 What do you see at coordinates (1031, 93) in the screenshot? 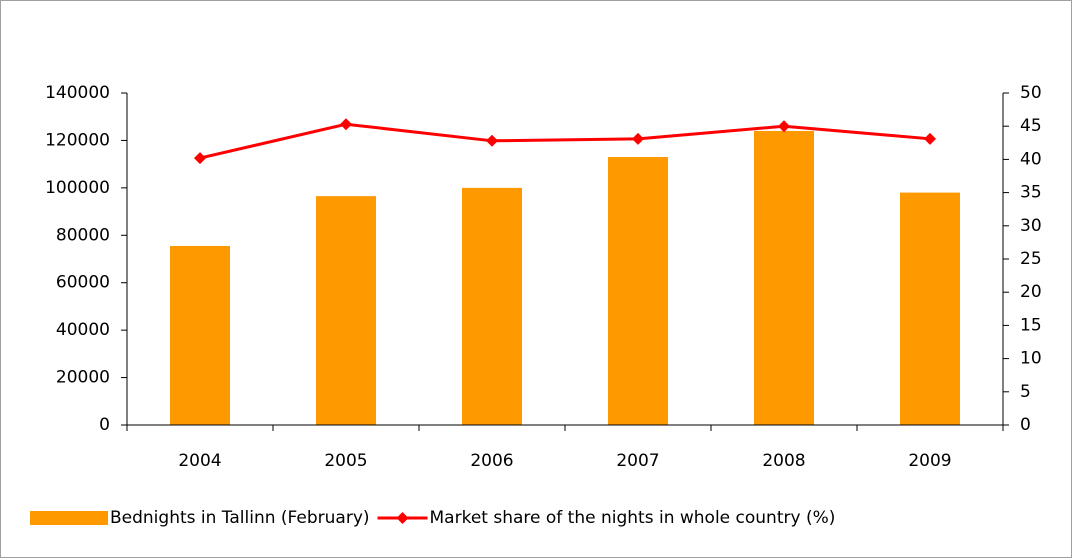
I see `y2-tick-label: 50` at bounding box center [1031, 93].